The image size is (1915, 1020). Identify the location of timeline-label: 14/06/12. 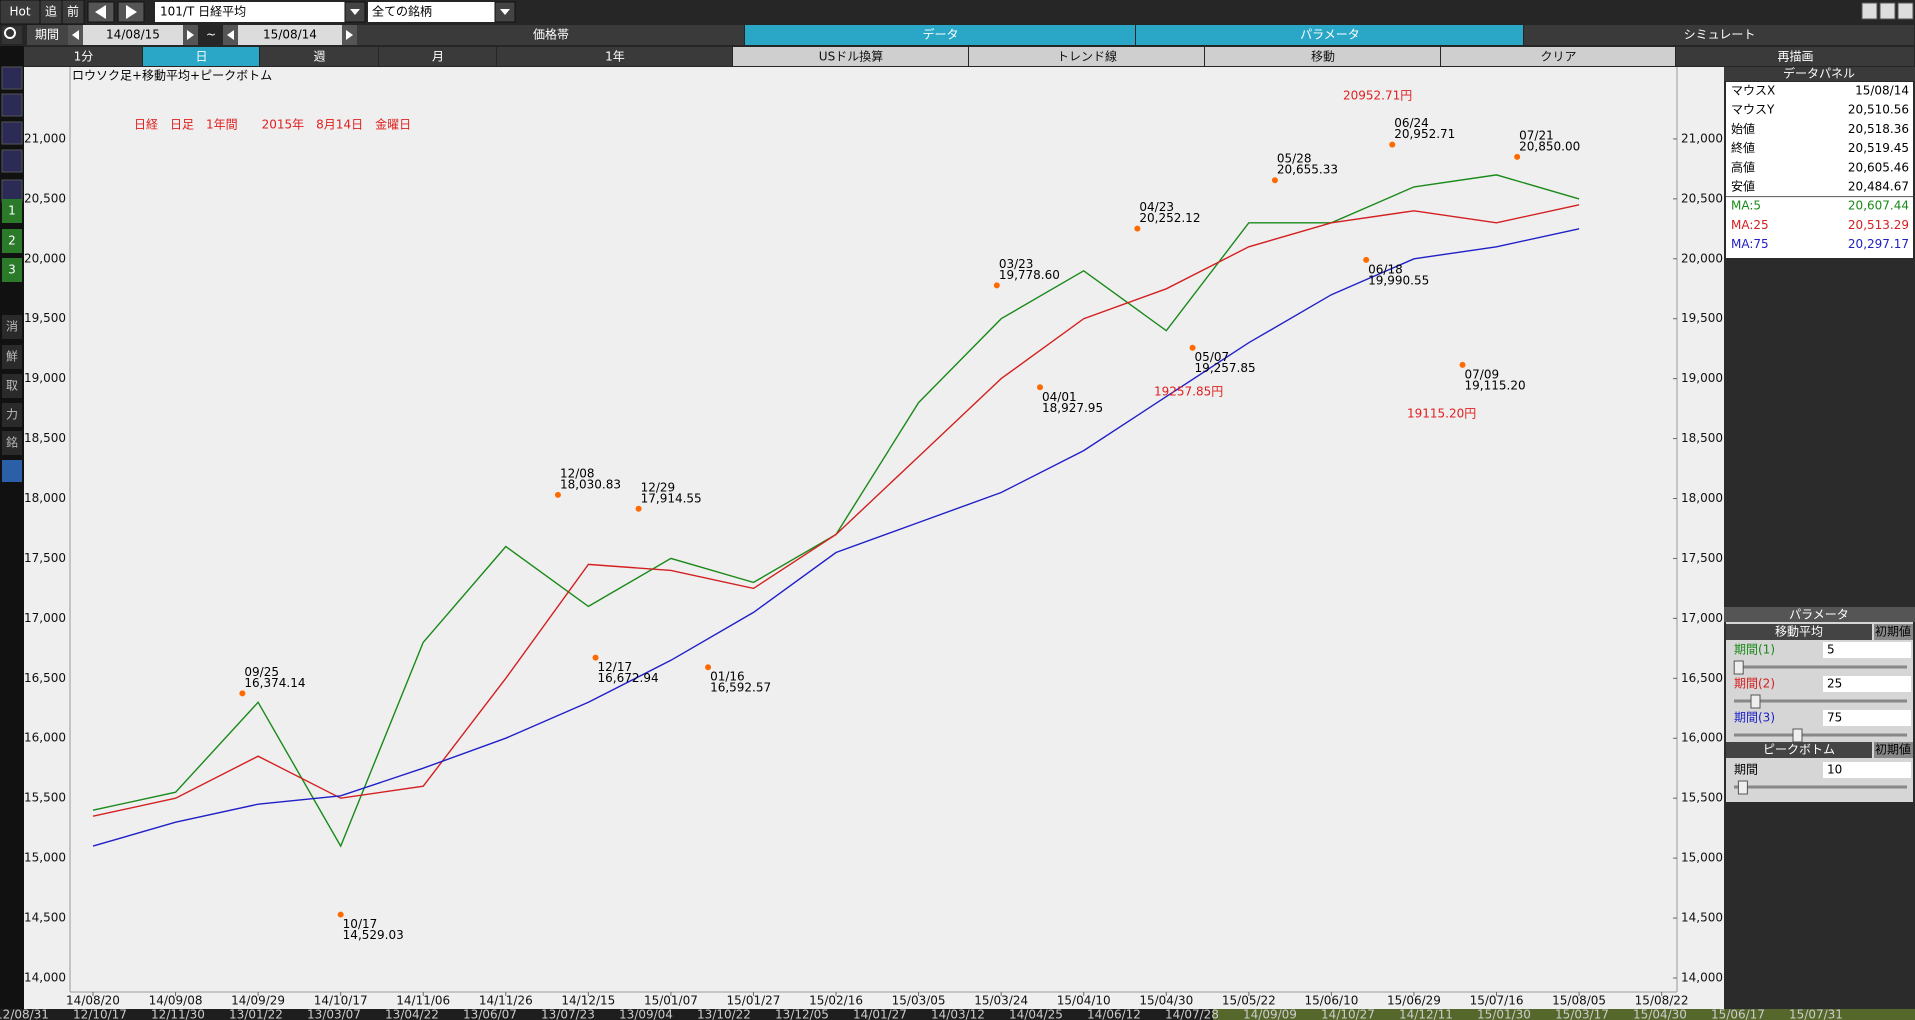
(1114, 1014).